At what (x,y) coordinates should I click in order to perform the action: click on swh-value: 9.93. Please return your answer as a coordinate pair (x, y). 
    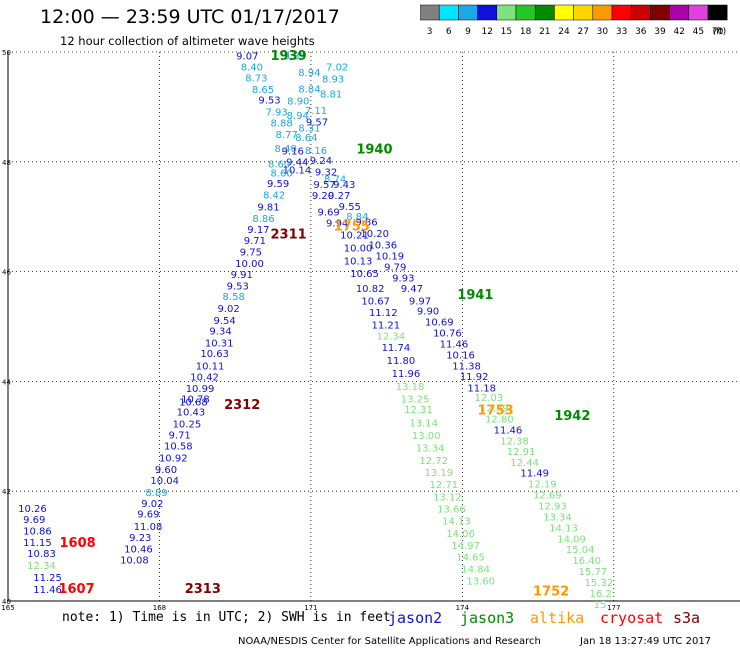
    Looking at the image, I should click on (403, 278).